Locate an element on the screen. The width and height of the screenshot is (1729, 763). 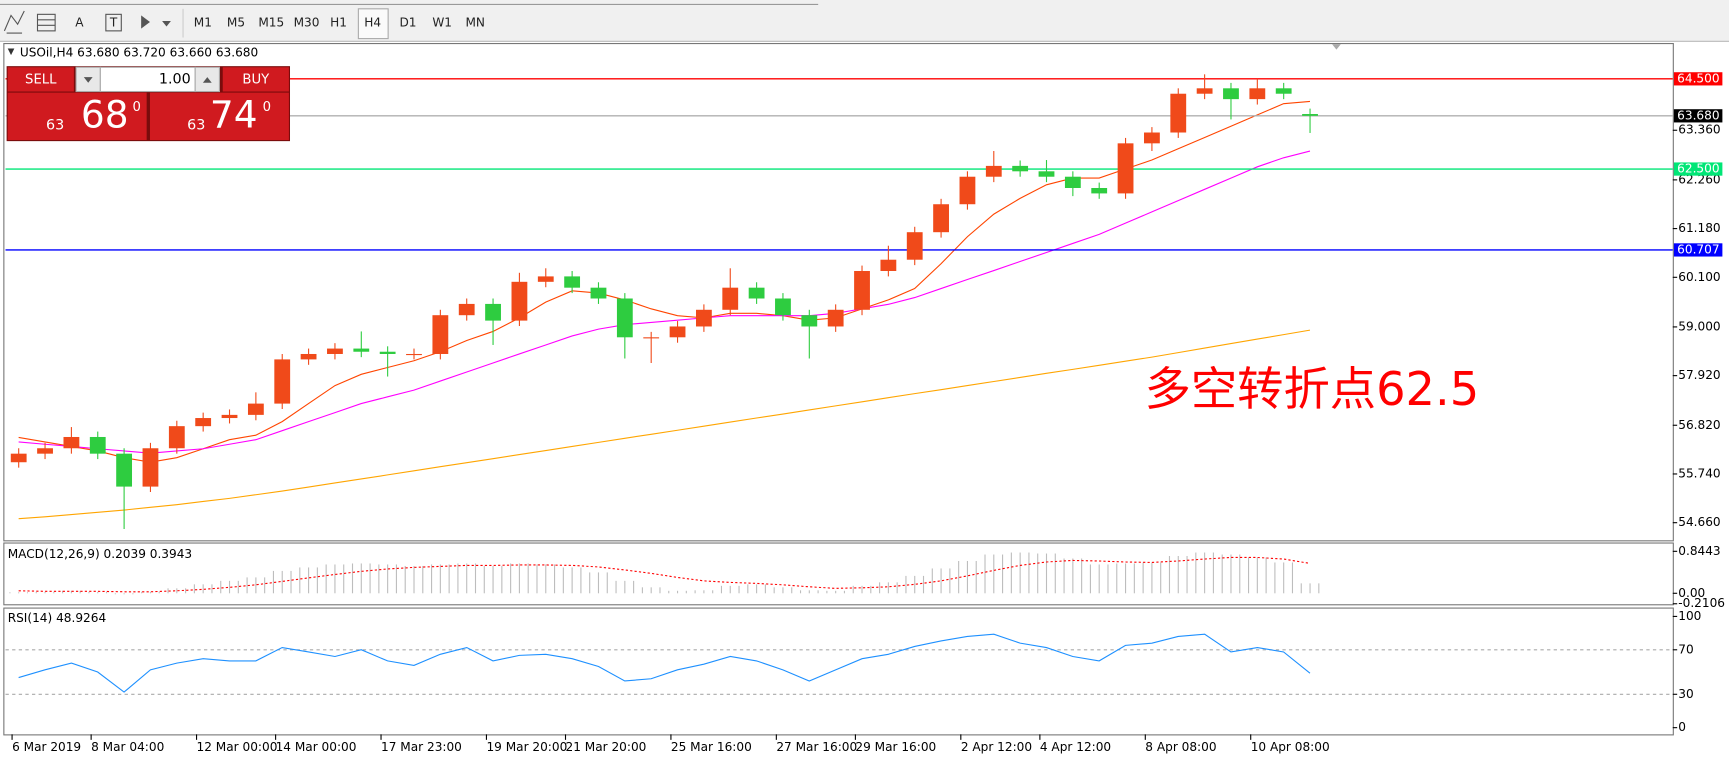
y-tick-label: 63.360 is located at coordinates (1699, 130).